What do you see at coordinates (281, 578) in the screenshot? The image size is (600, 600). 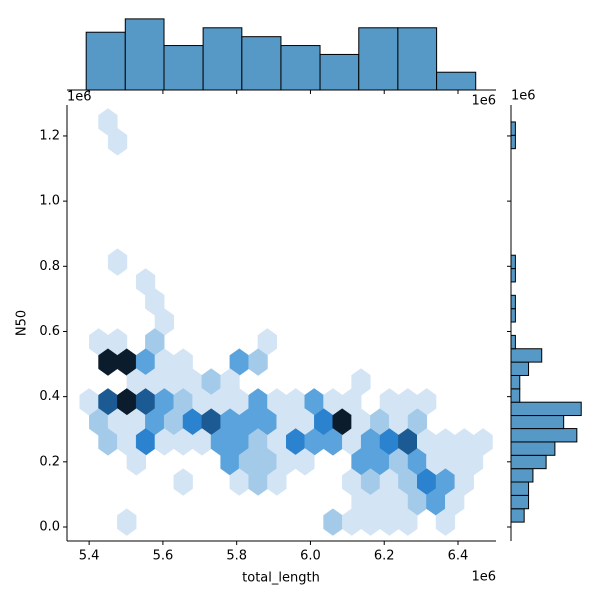 I see `x-axis-label: total_length` at bounding box center [281, 578].